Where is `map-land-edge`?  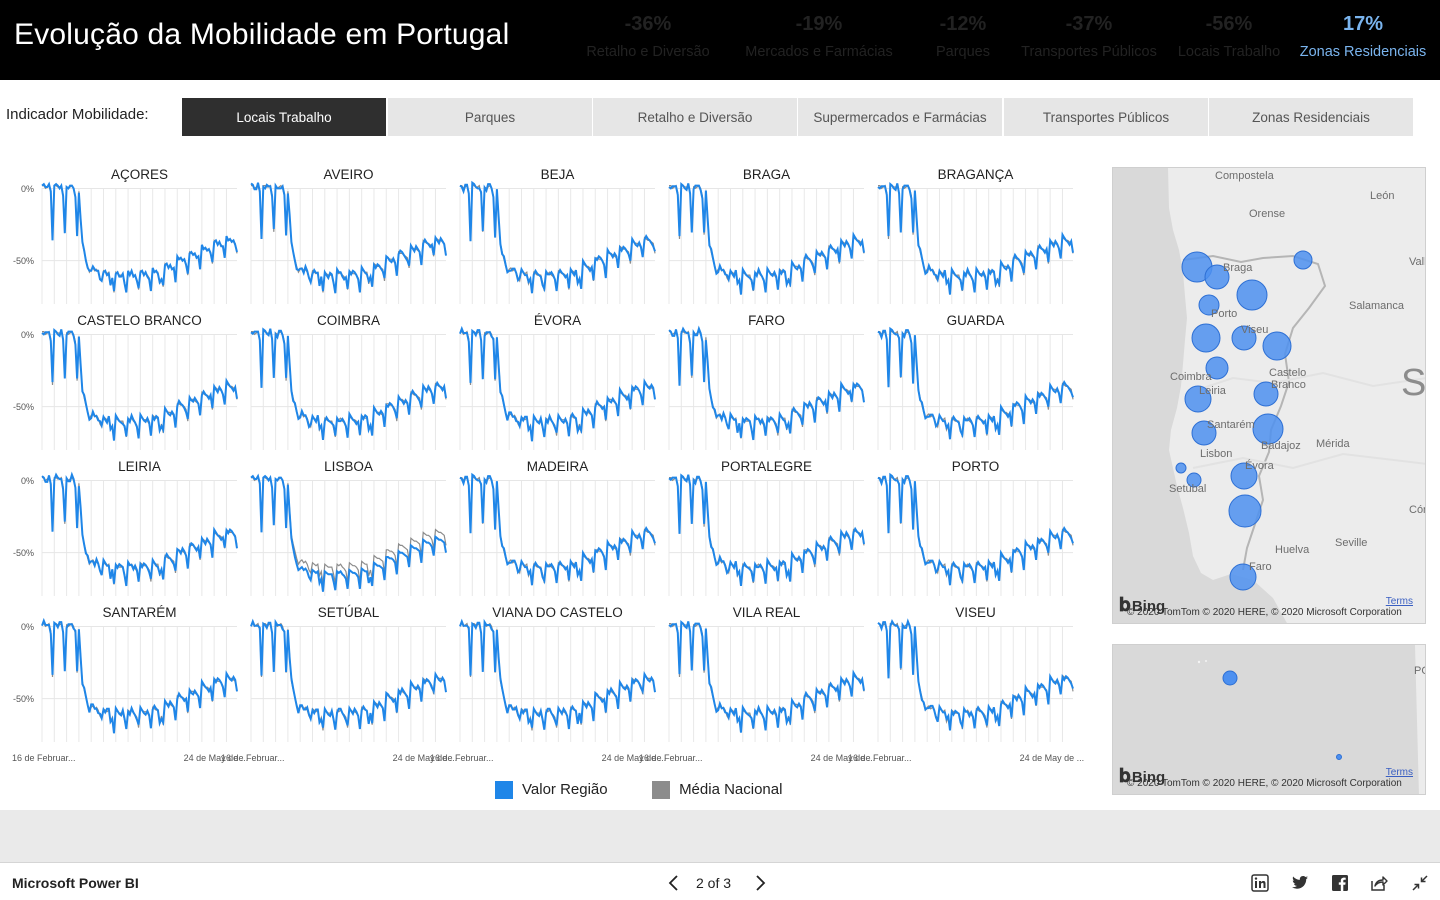 map-land-edge is located at coordinates (1420, 719).